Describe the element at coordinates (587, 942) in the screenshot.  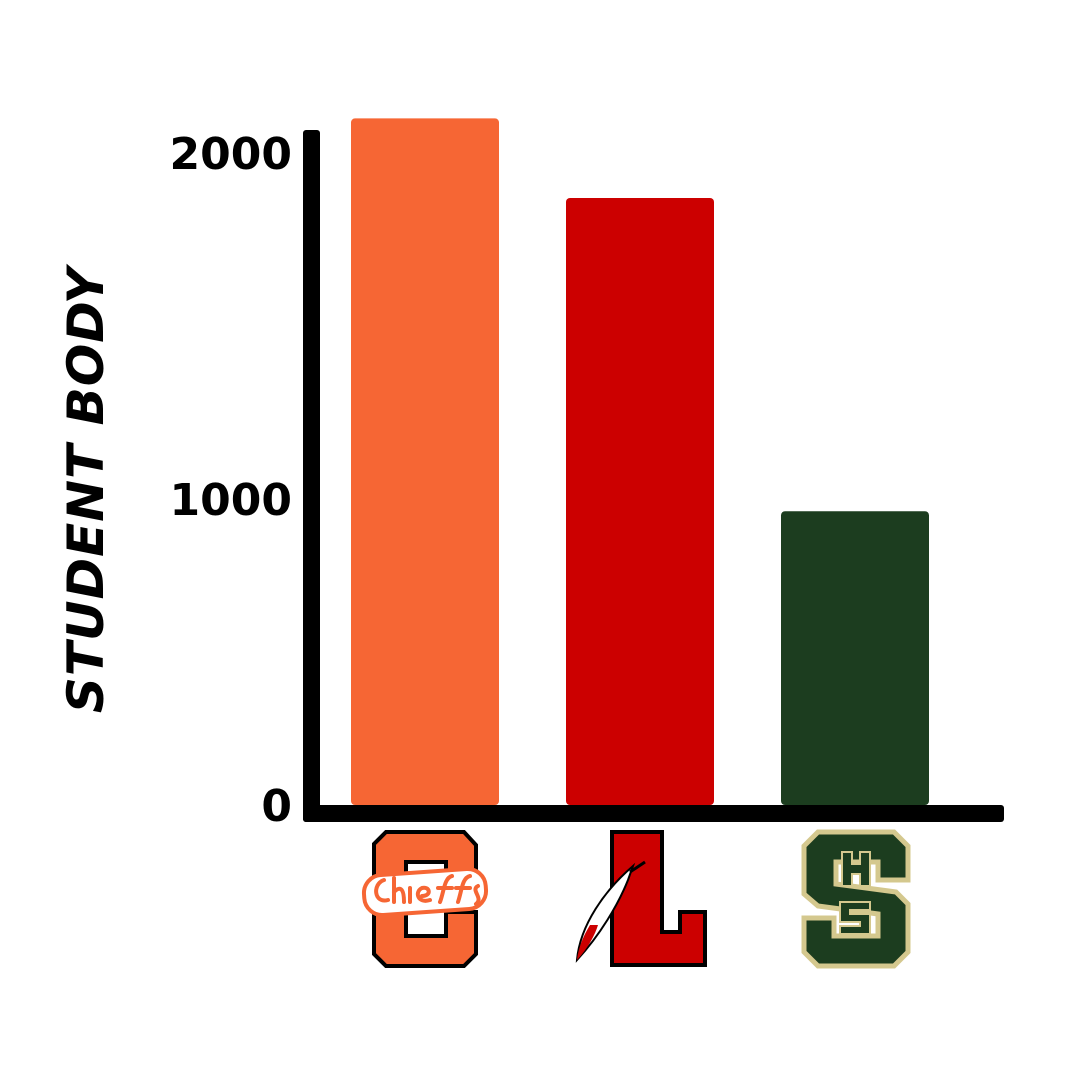
I see `feather-tip` at that location.